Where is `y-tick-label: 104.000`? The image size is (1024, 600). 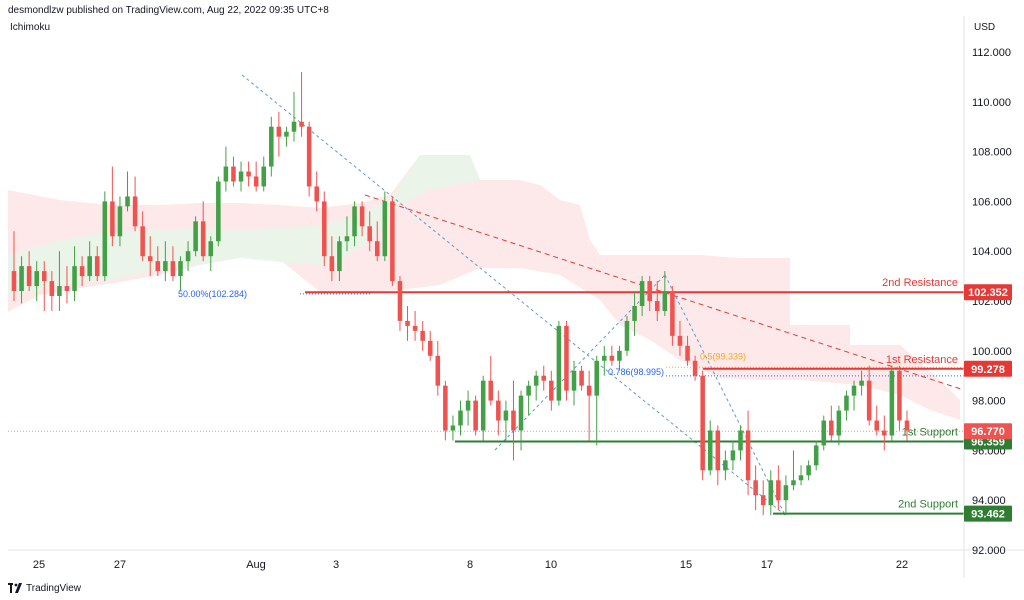
y-tick-label: 104.000 is located at coordinates (992, 252).